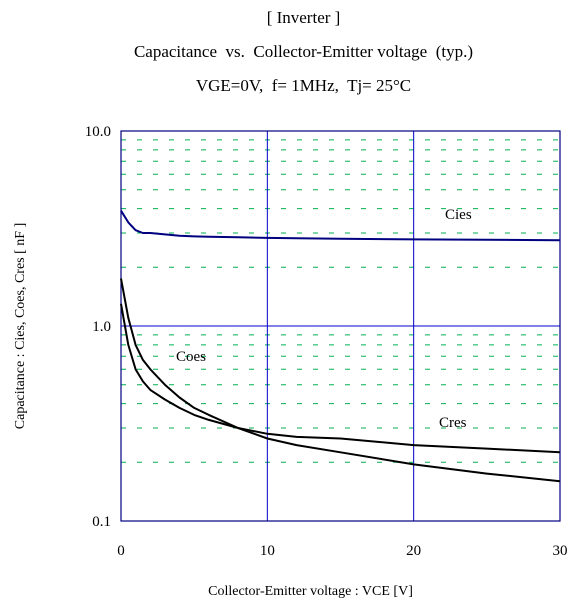 Image resolution: width=567 pixels, height=607 pixels. I want to click on series-label-cies: Cies, so click(458, 215).